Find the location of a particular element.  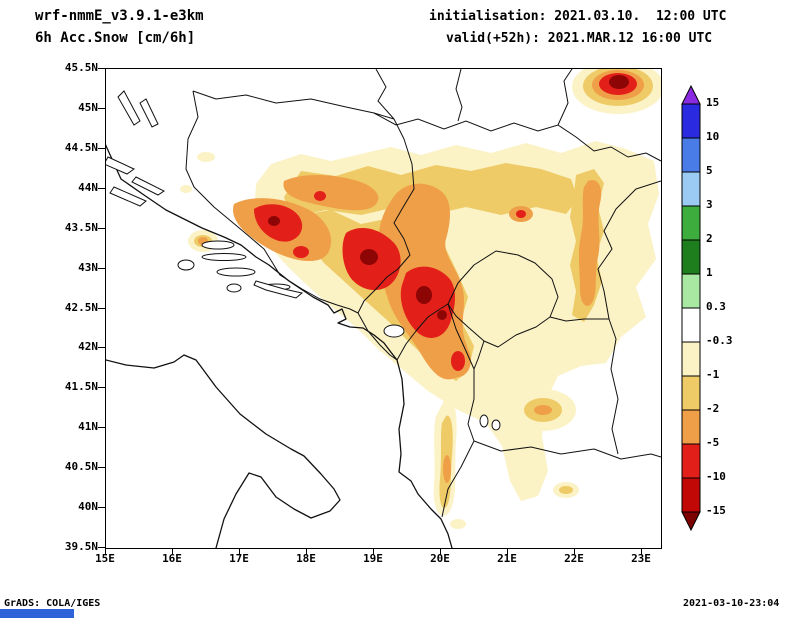

lon-tick-label: 19E is located at coordinates (373, 558).